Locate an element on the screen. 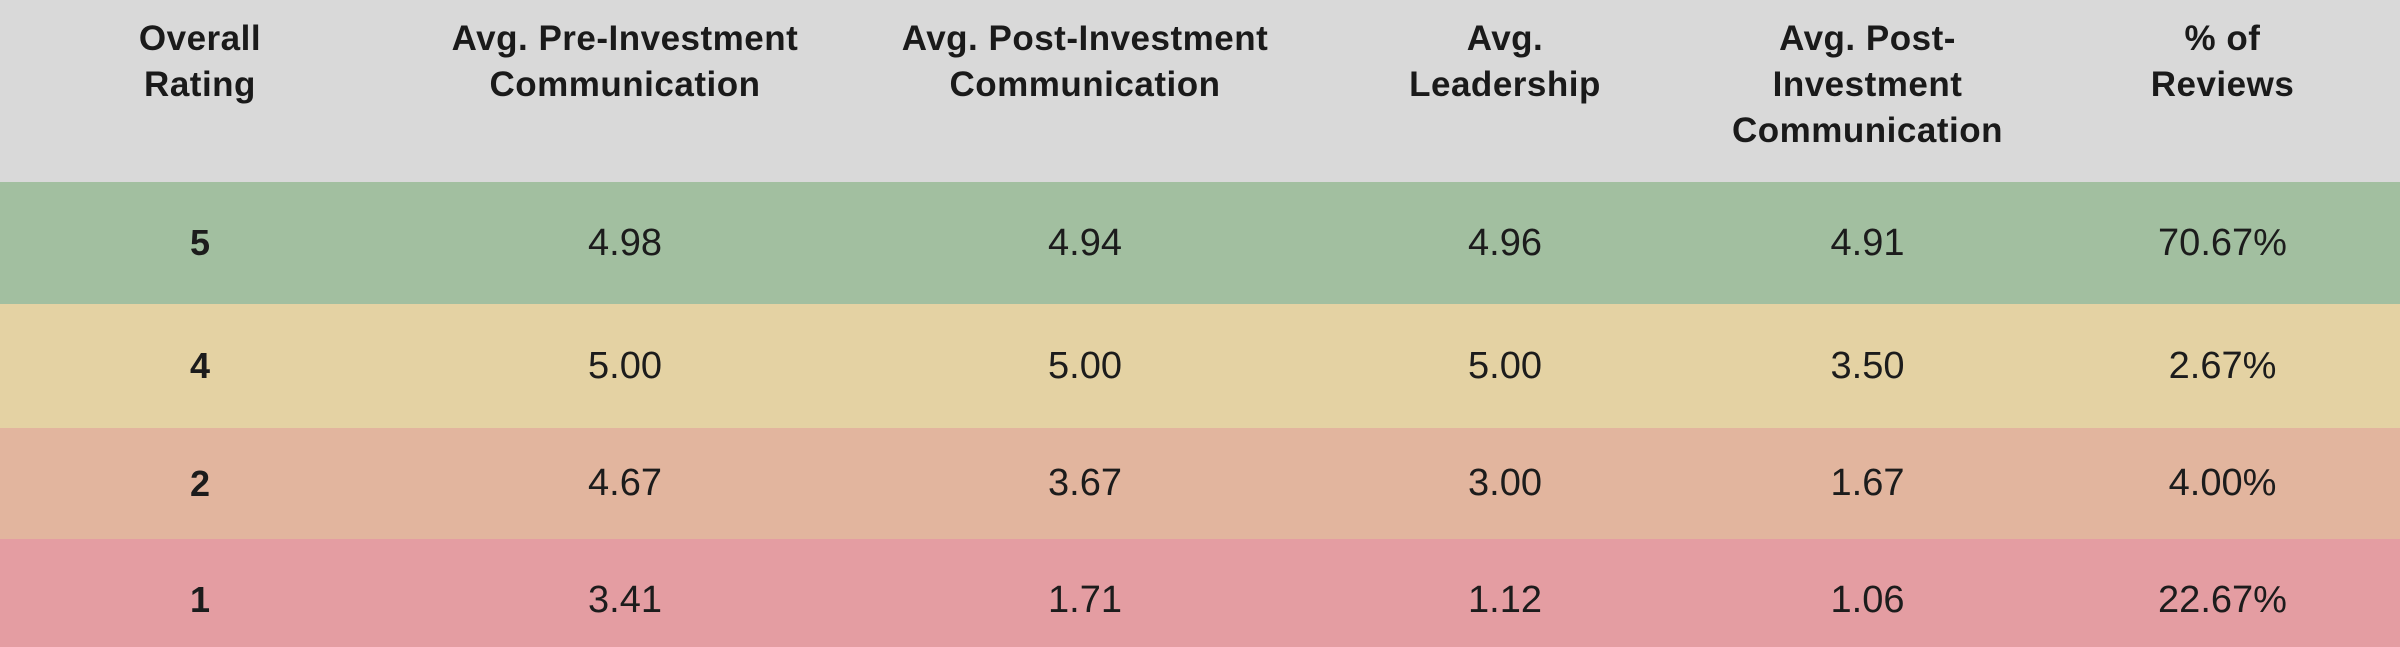 The height and width of the screenshot is (647, 2400). cell-avg-post-investment-communication: 1.71 is located at coordinates (1085, 599).